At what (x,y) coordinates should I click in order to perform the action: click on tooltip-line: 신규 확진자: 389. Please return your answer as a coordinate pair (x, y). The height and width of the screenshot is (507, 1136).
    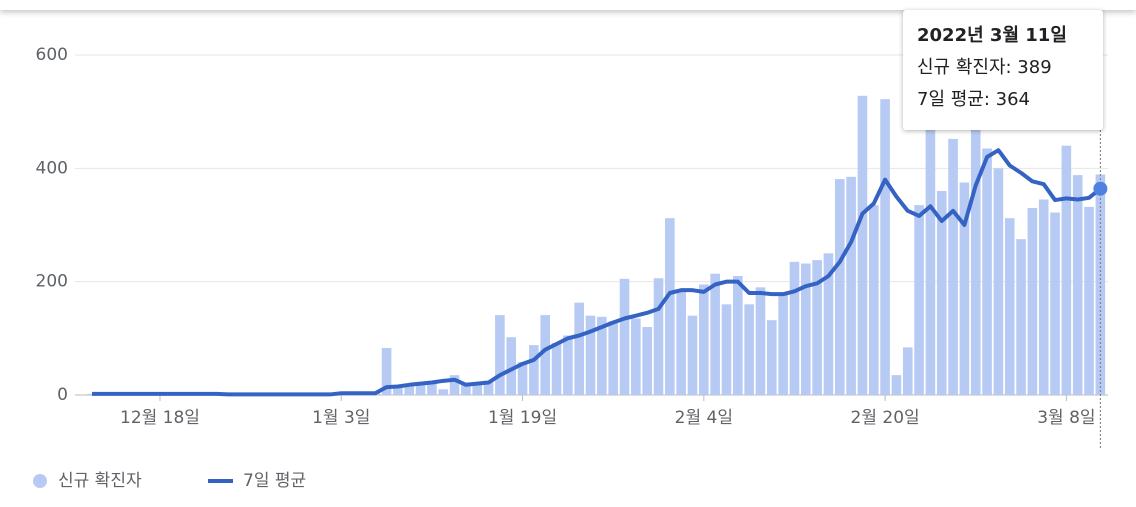
    Looking at the image, I should click on (984, 67).